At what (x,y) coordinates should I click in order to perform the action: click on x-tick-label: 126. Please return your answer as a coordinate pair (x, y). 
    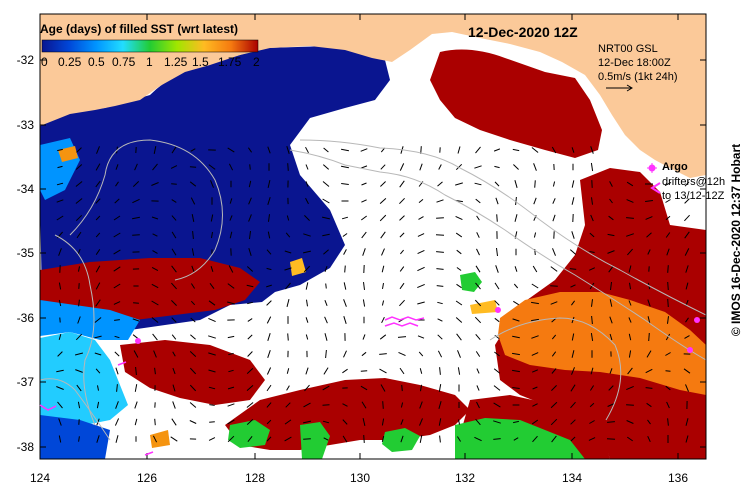
    Looking at the image, I should click on (147, 478).